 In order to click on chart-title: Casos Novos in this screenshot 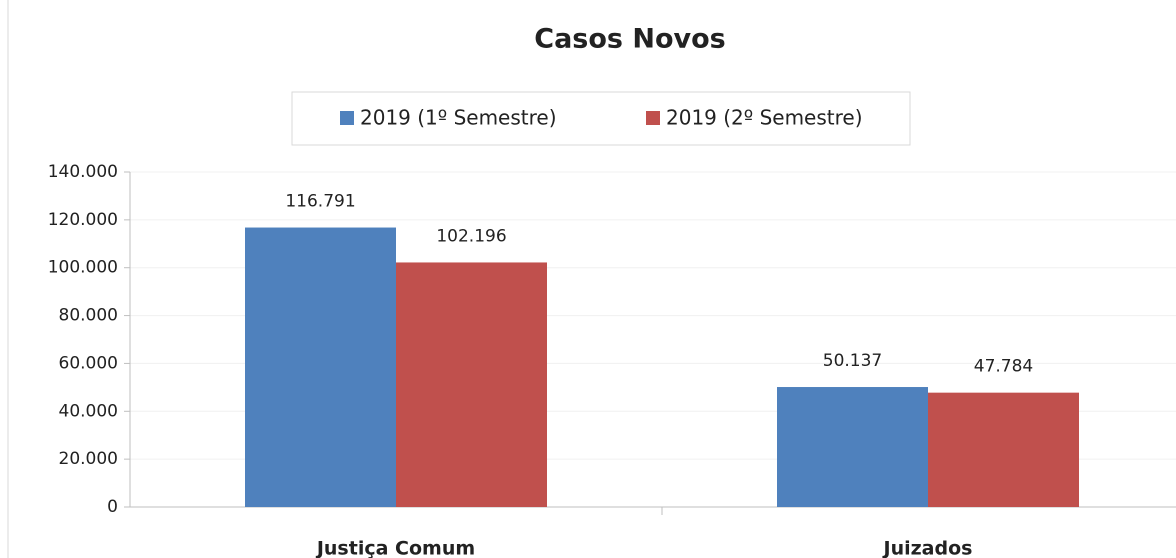, I will do `click(630, 39)`.